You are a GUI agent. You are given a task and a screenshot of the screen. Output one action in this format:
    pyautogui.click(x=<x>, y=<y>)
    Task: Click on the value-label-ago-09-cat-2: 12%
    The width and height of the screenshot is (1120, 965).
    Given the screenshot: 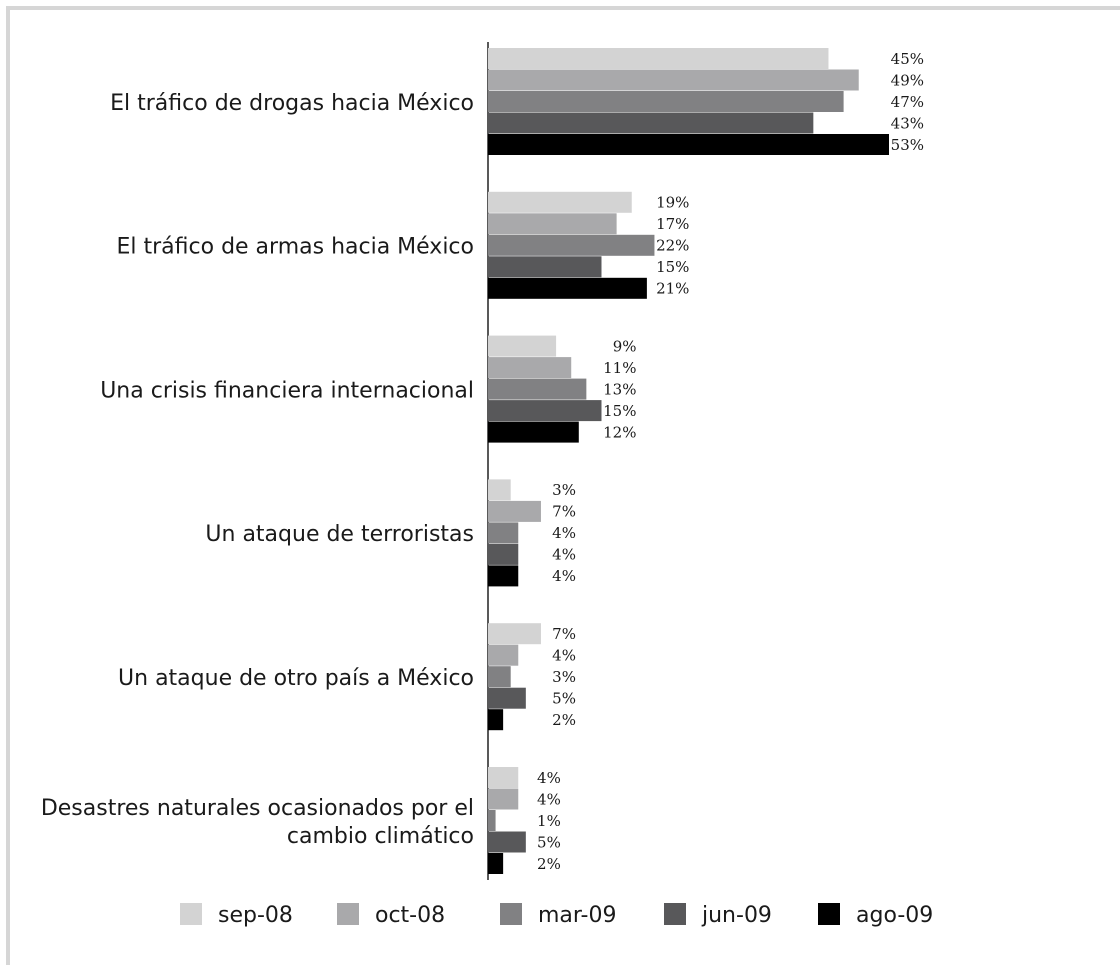 What is the action you would take?
    pyautogui.click(x=619, y=432)
    